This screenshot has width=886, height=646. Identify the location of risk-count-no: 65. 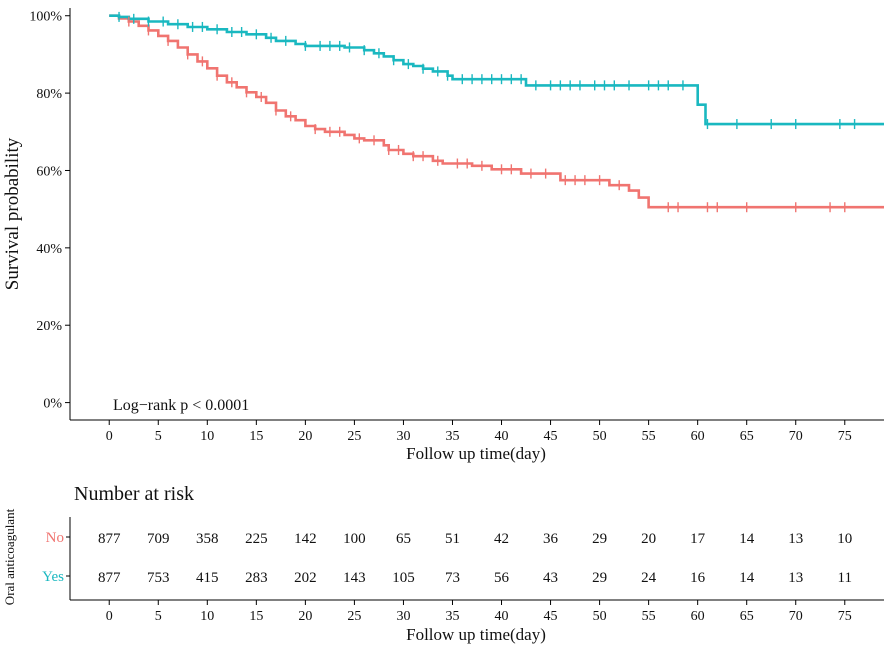
(403, 539).